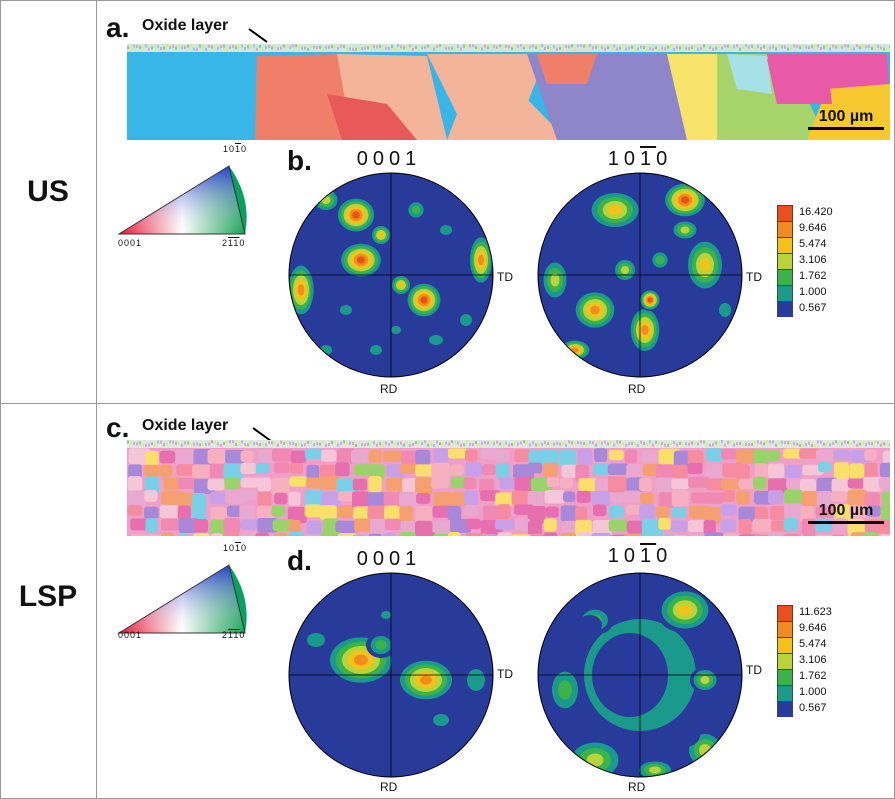 The image size is (895, 799). I want to click on ipf-label-right-lsp: 2110, so click(234, 635).